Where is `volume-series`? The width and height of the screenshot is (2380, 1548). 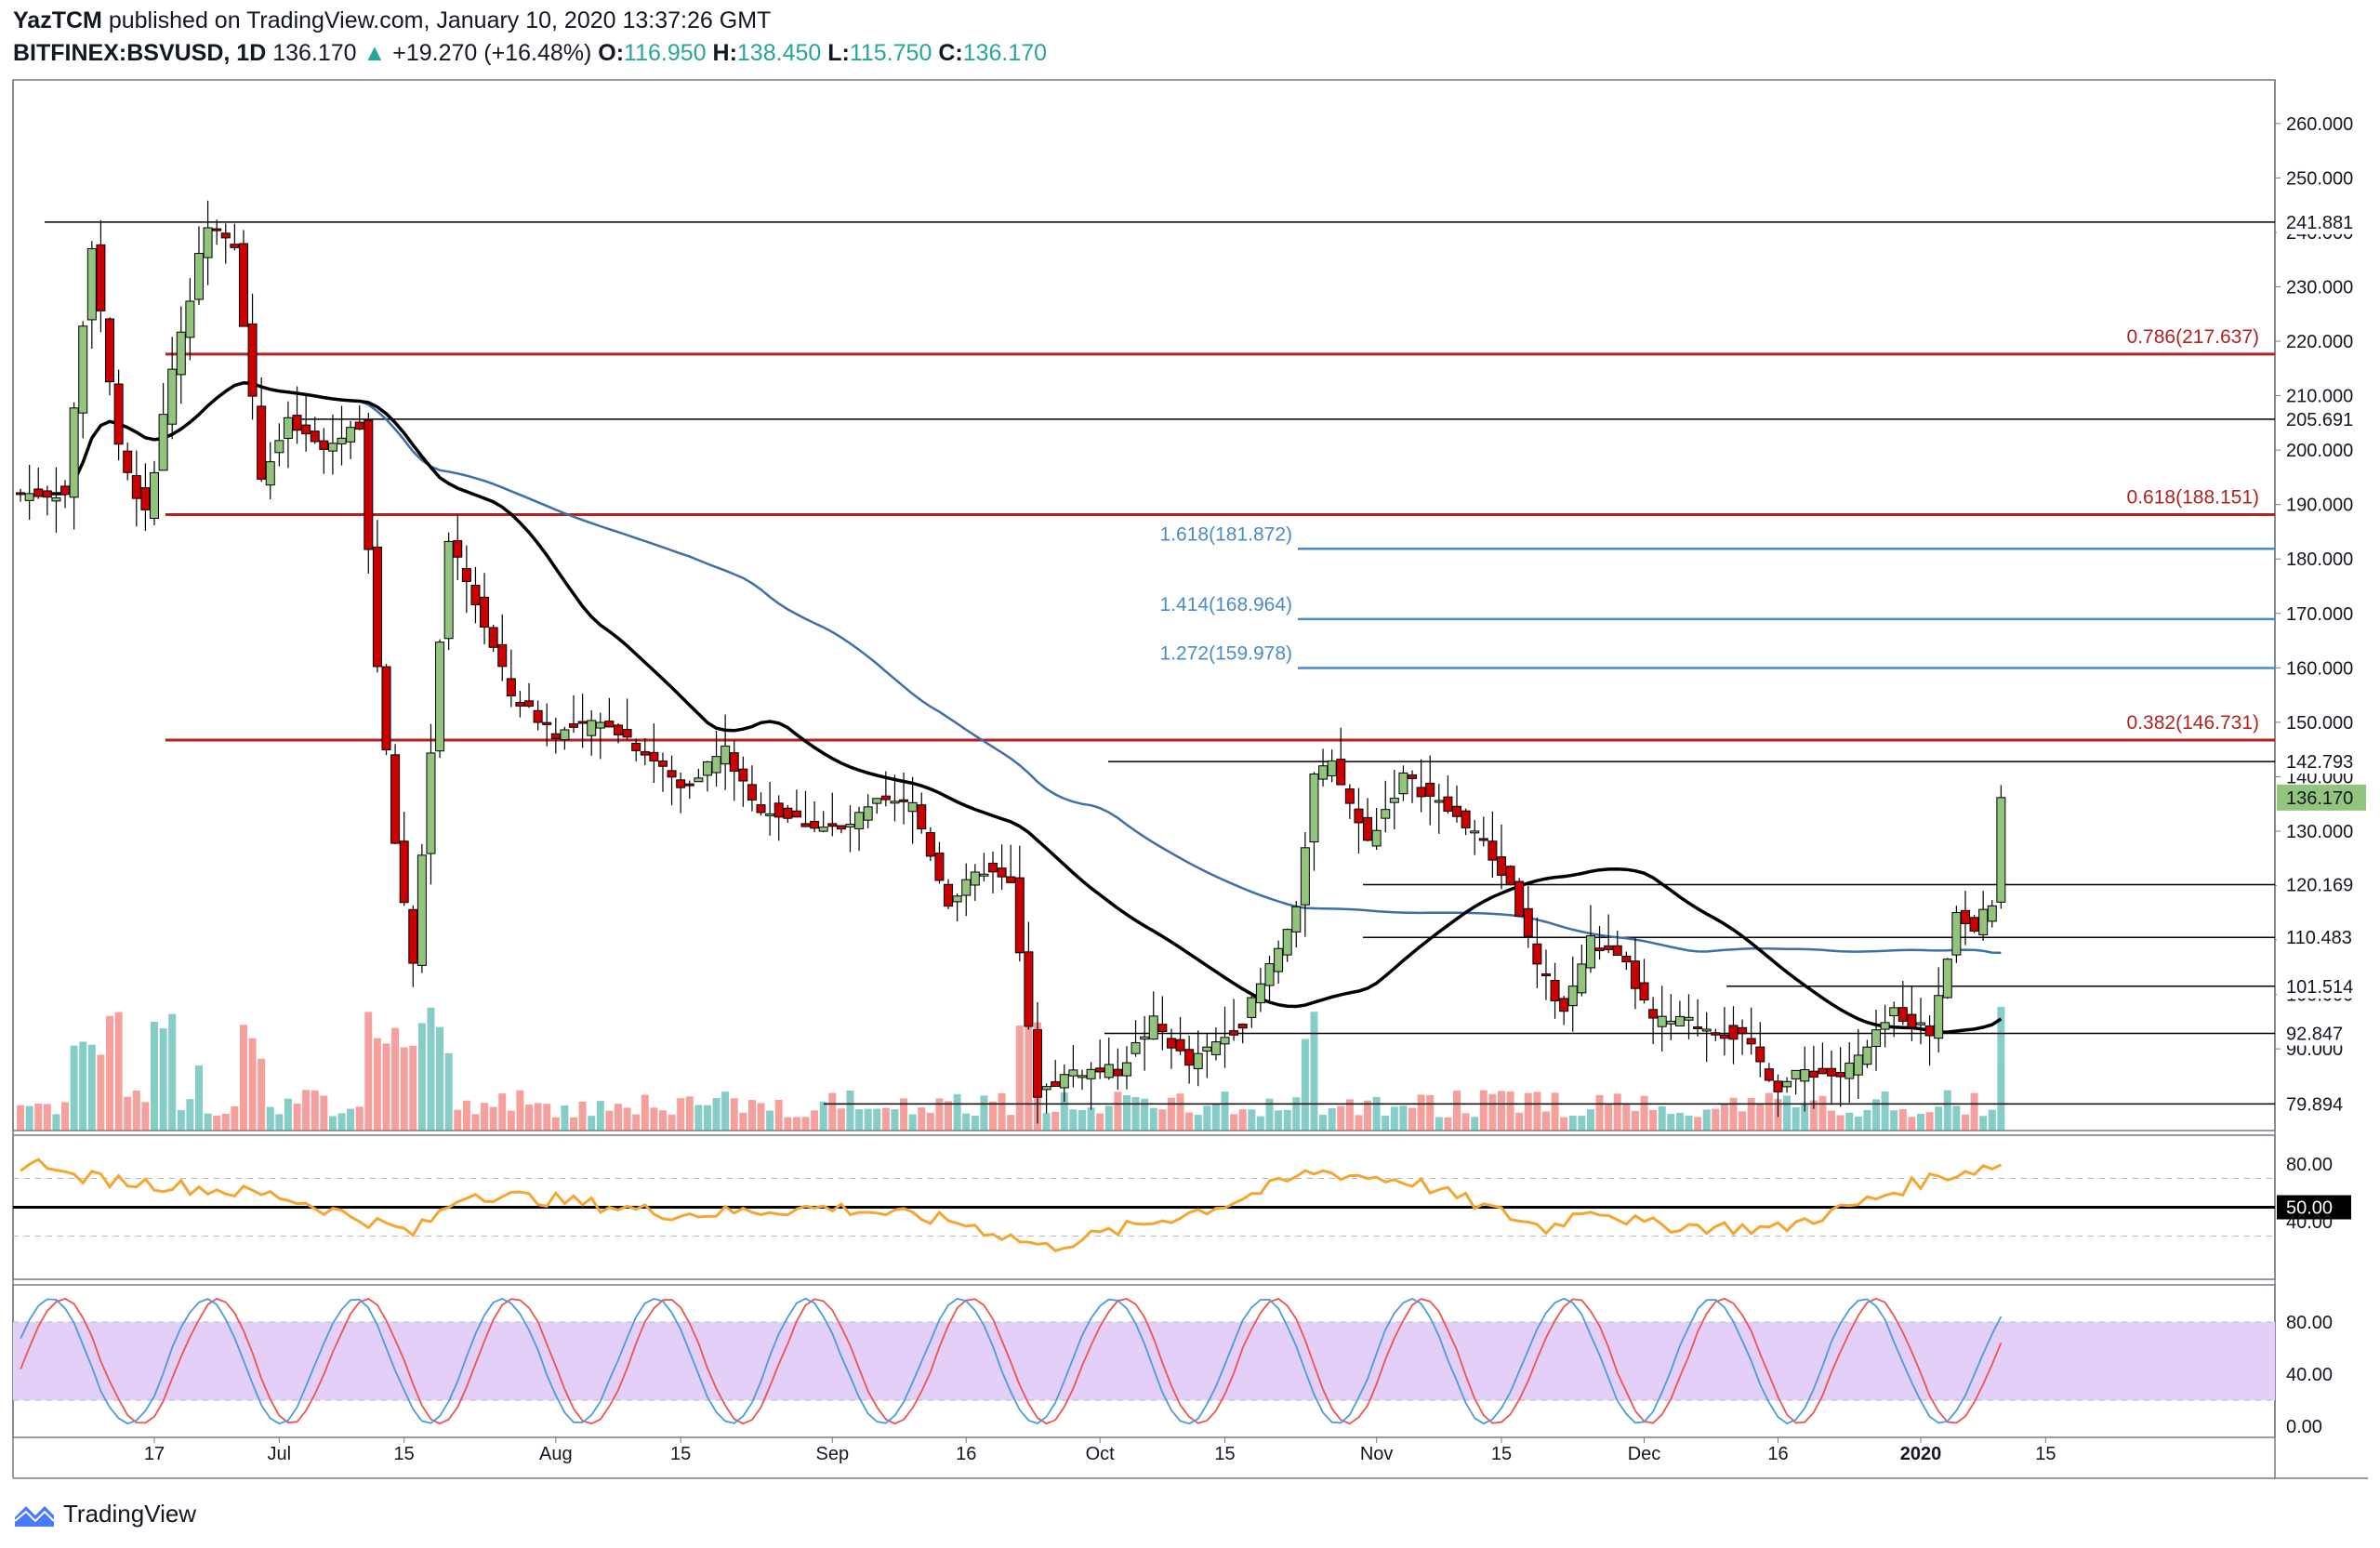 volume-series is located at coordinates (1011, 1068).